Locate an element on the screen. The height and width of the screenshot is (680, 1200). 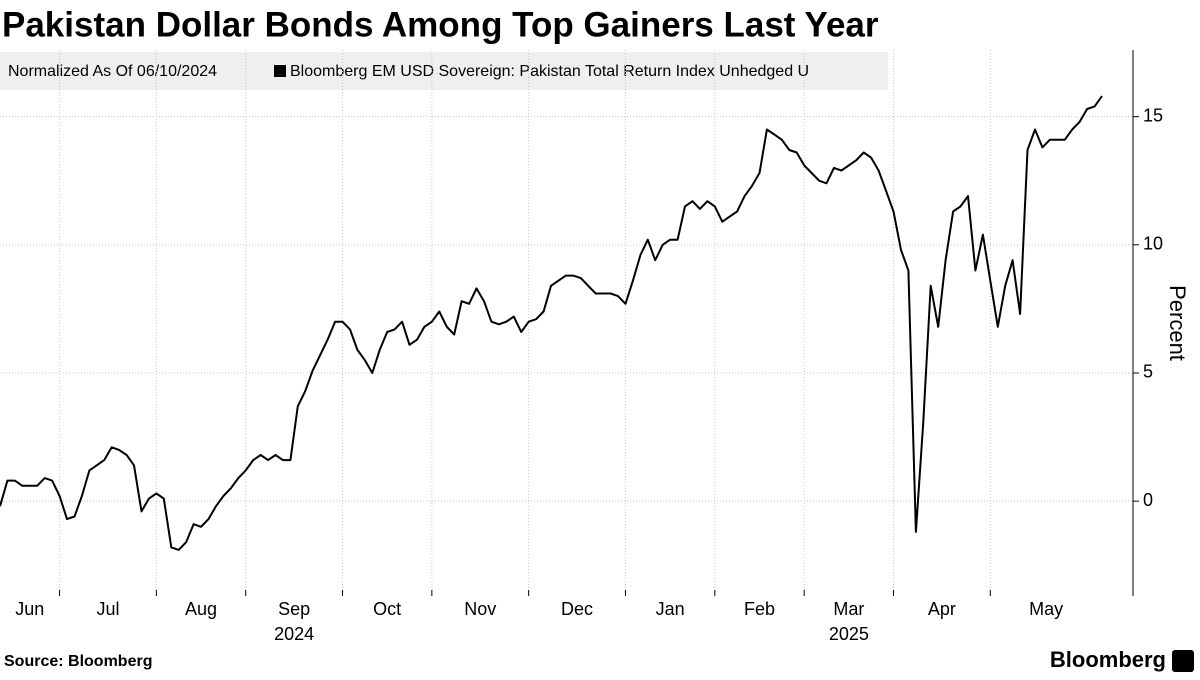
legend-background is located at coordinates (444, 71).